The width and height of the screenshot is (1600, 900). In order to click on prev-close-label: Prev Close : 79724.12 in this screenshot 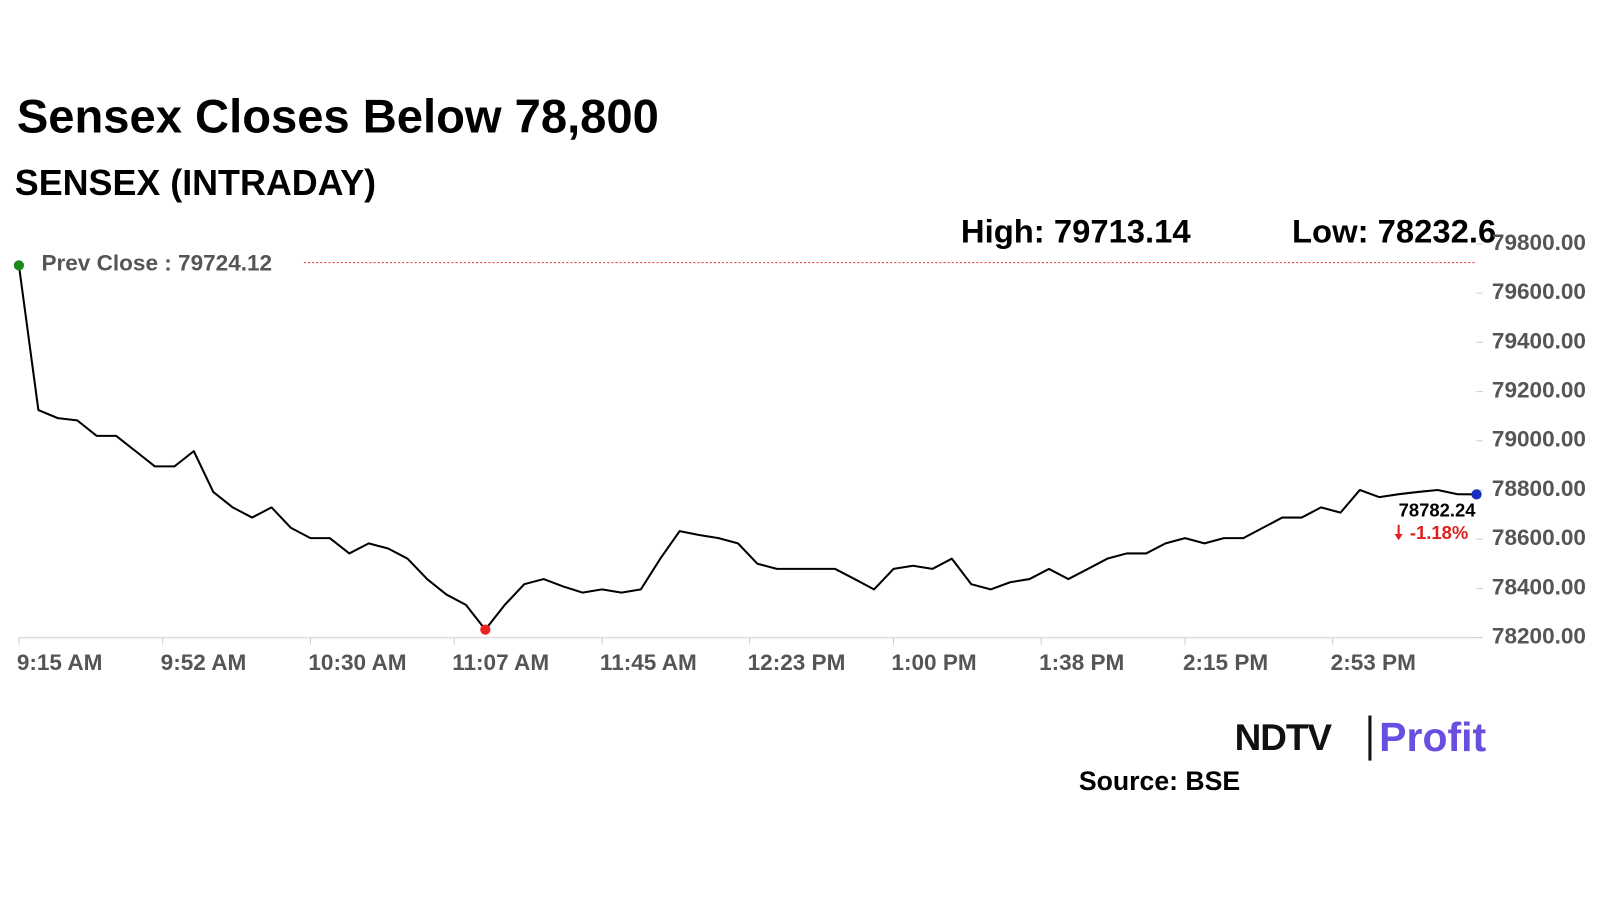, I will do `click(156, 263)`.